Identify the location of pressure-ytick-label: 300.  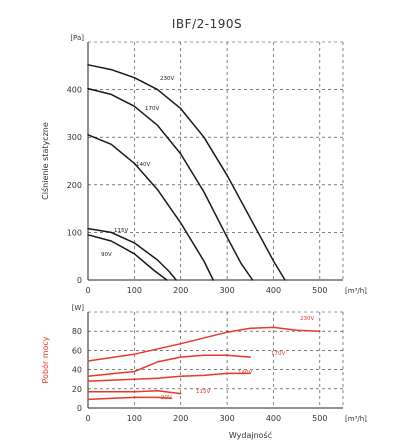
(74, 137).